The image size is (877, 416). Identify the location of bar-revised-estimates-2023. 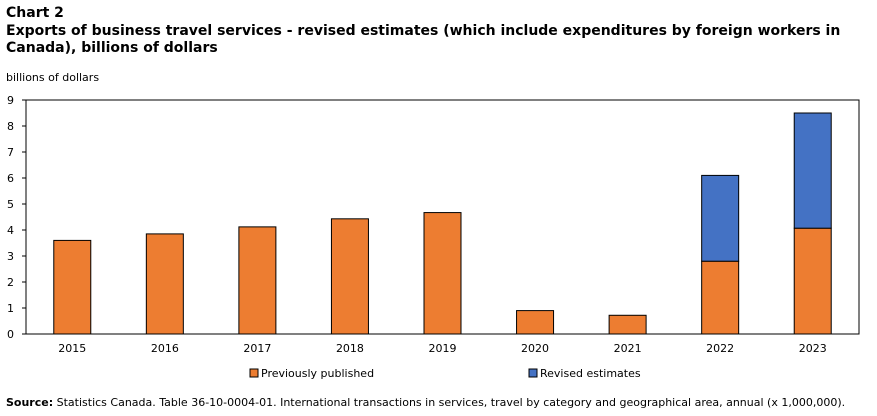
(812, 170).